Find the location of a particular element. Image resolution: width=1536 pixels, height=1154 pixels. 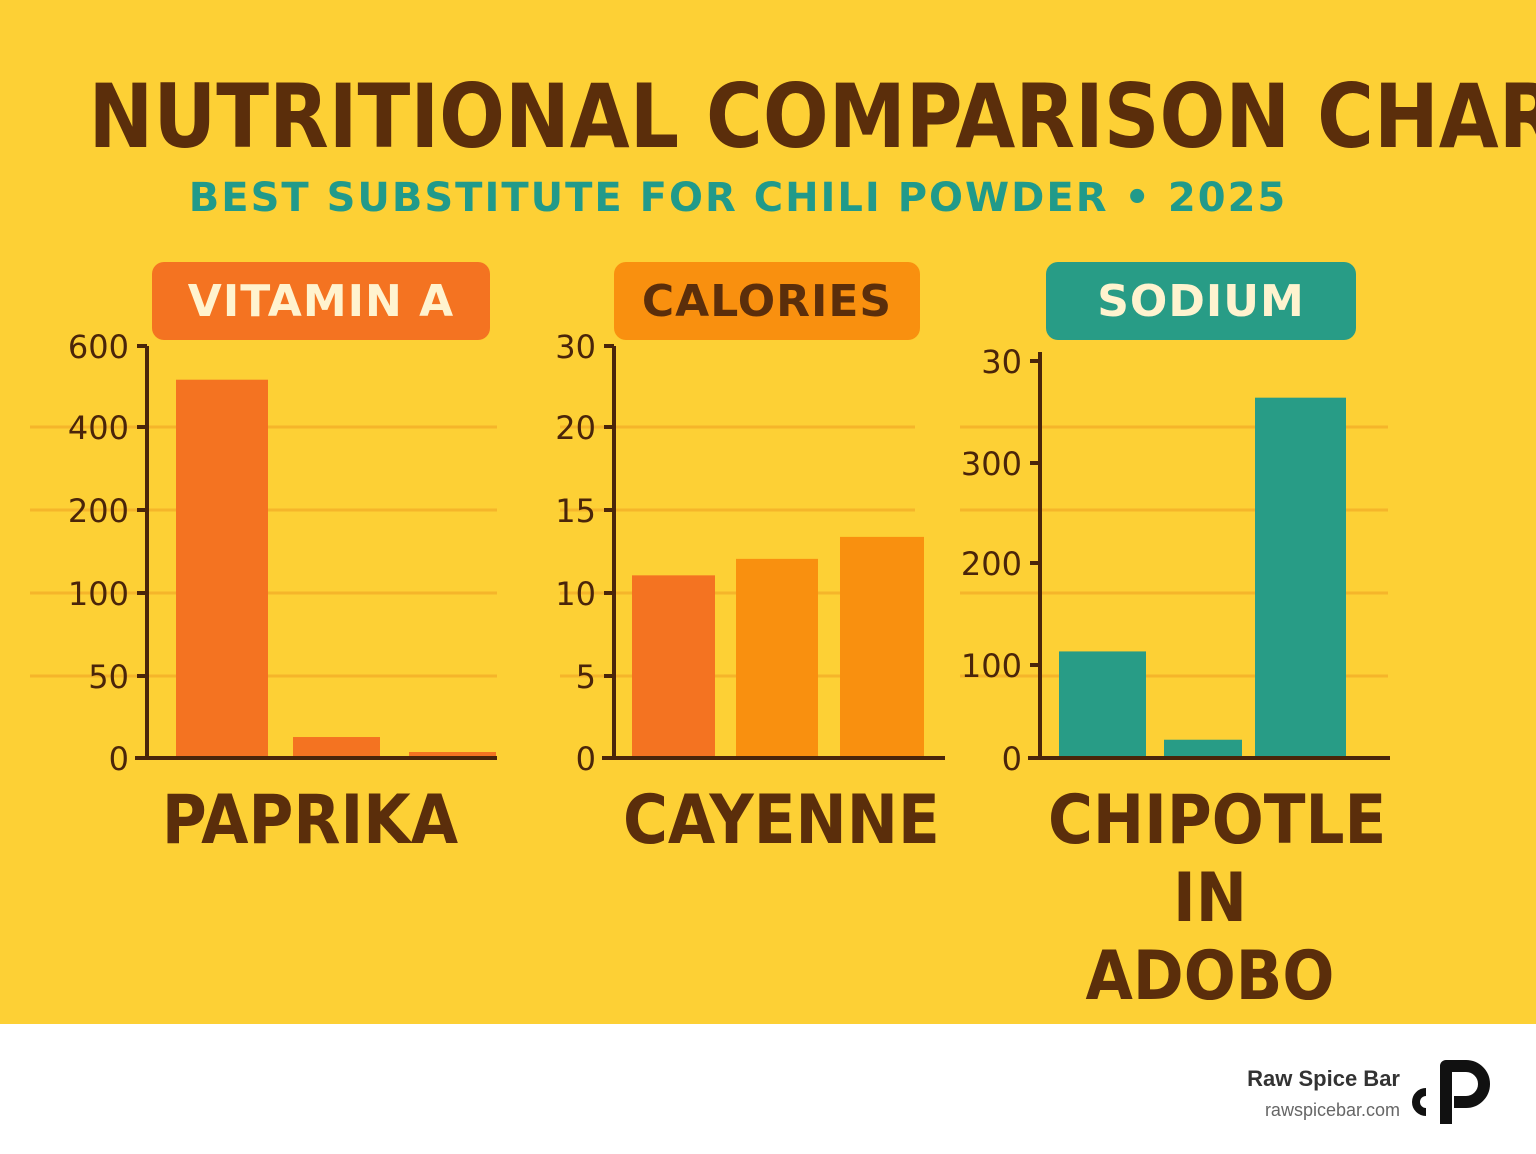

category-label-paprika: PAPRIKA is located at coordinates (310, 820).